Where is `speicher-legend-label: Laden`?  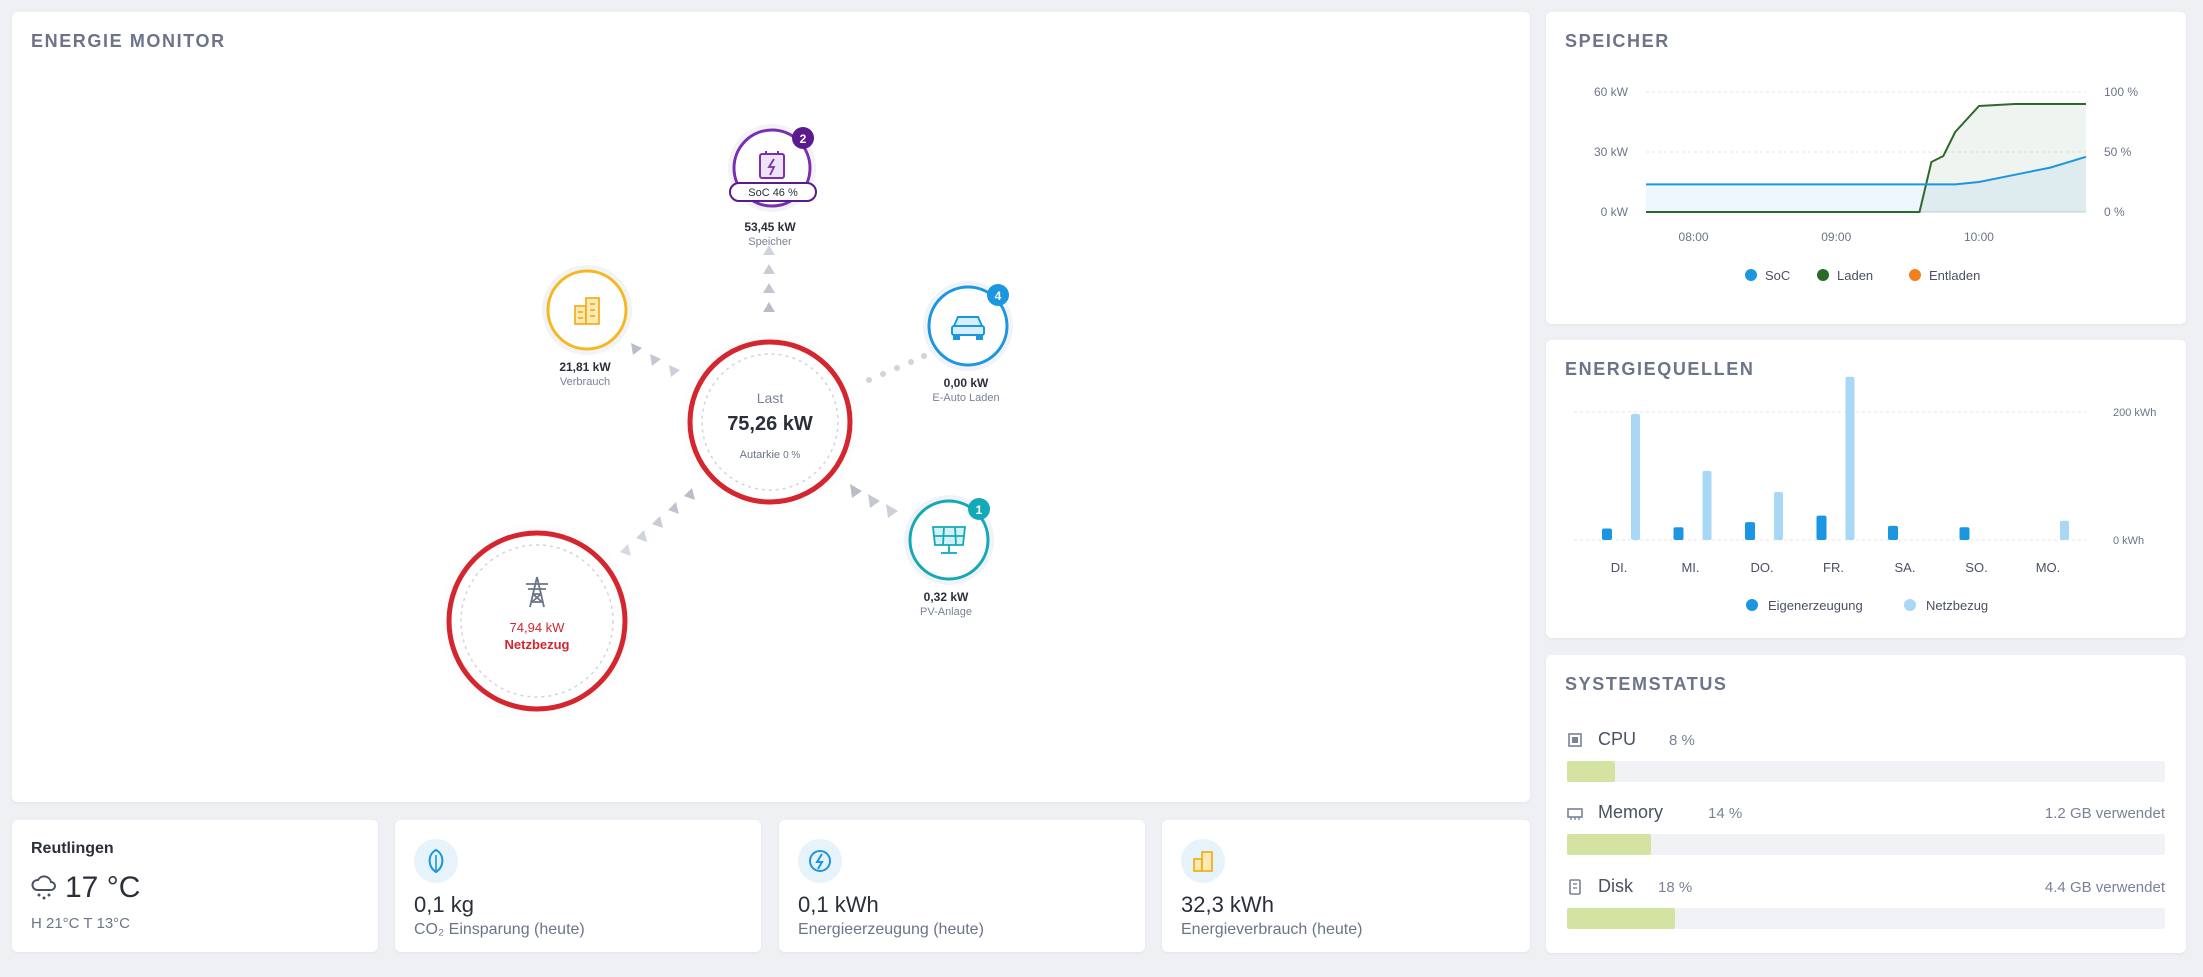 speicher-legend-label: Laden is located at coordinates (1855, 275).